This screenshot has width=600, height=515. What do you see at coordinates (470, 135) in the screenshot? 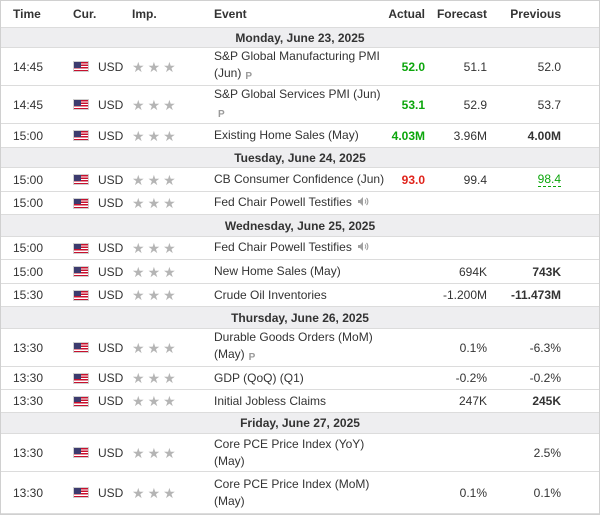
I see `forecast-value: 3.96M` at bounding box center [470, 135].